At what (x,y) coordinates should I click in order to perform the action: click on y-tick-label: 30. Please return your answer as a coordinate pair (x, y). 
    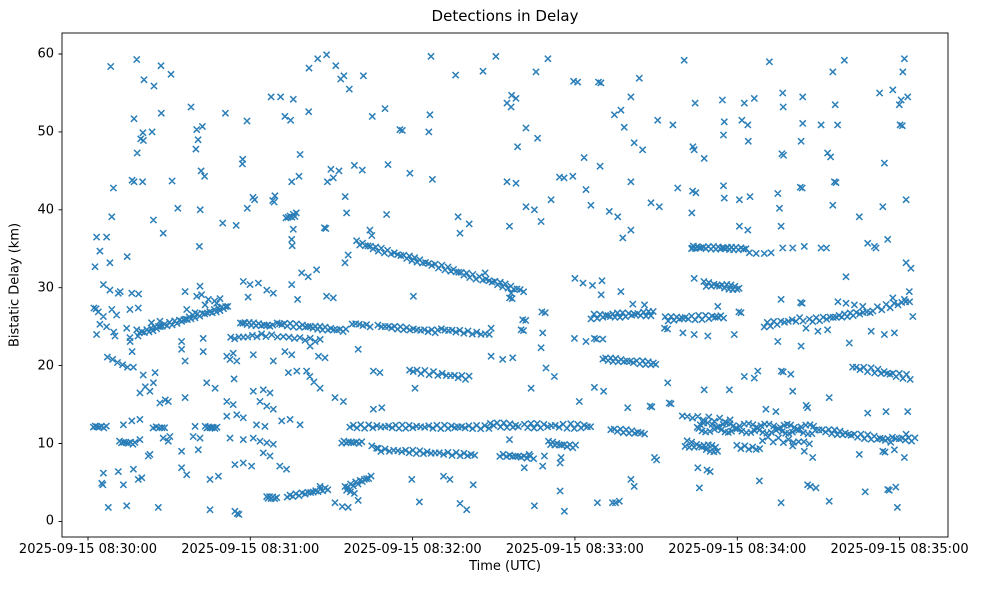
    Looking at the image, I should click on (45, 288).